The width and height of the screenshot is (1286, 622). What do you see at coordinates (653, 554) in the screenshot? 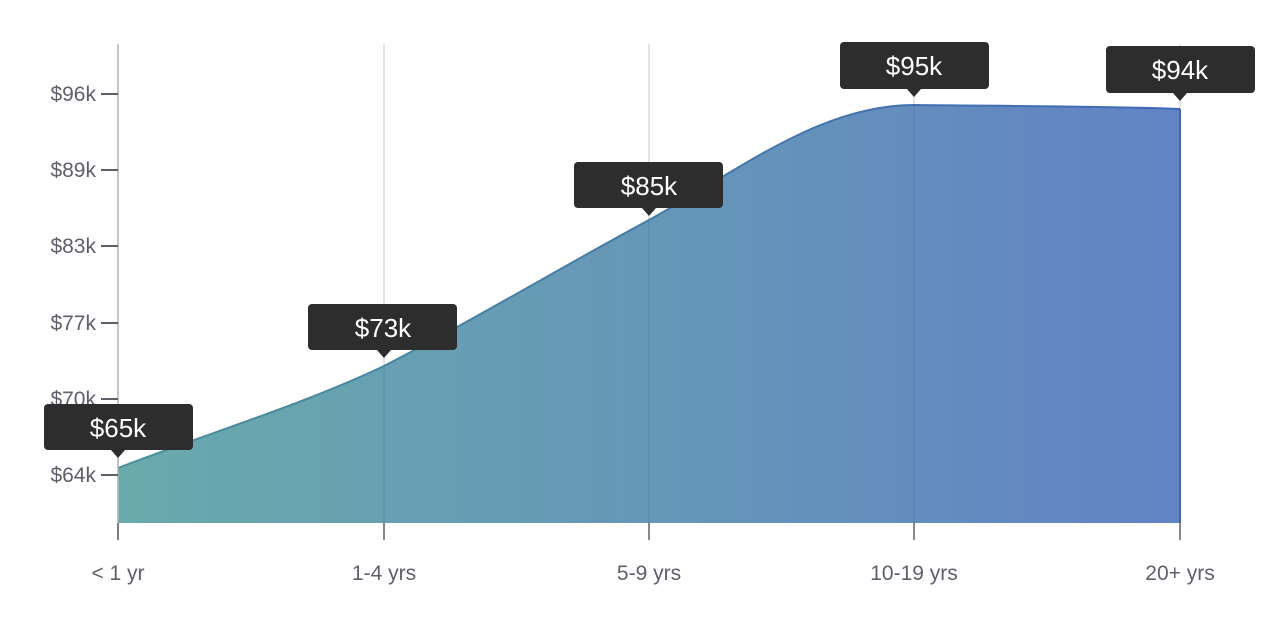
I see `x-axis: < 1 yr 1-4 yrs 5-9 yrs 10-19 yrs 20+ yrs` at bounding box center [653, 554].